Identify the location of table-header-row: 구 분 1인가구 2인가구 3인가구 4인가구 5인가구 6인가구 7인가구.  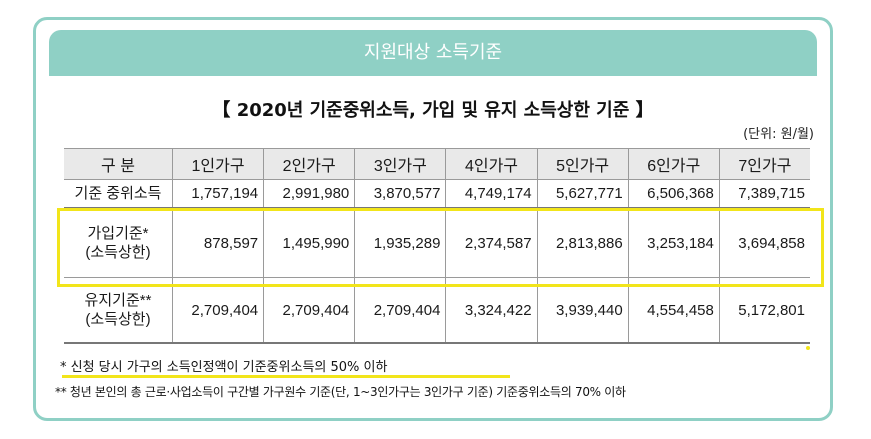
(437, 164).